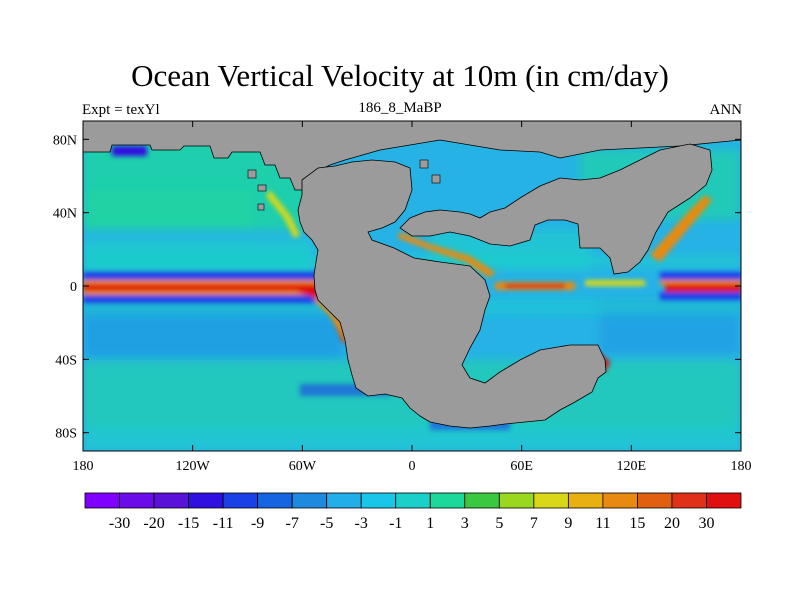 The width and height of the screenshot is (800, 600). Describe the element at coordinates (119, 523) in the screenshot. I see `colorbar-label: -30` at that location.